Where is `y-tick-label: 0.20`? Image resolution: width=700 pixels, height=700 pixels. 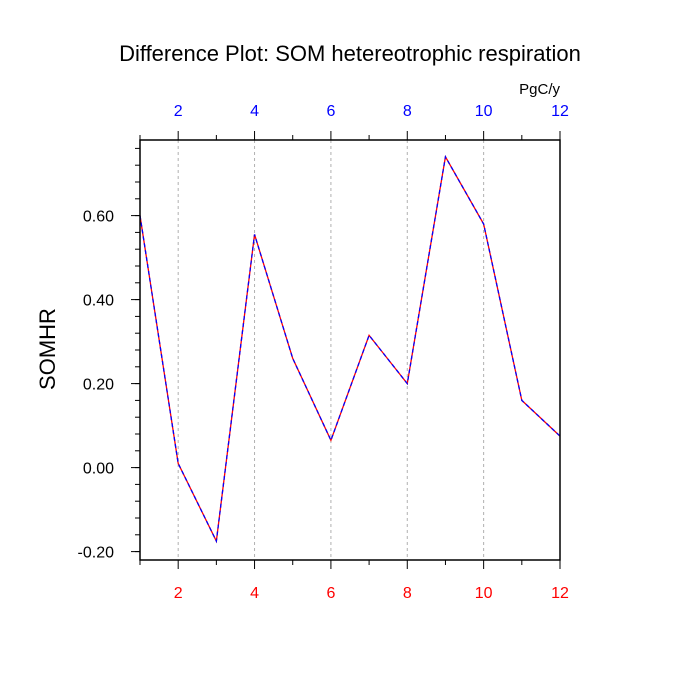 y-tick-label: 0.20 is located at coordinates (98, 385).